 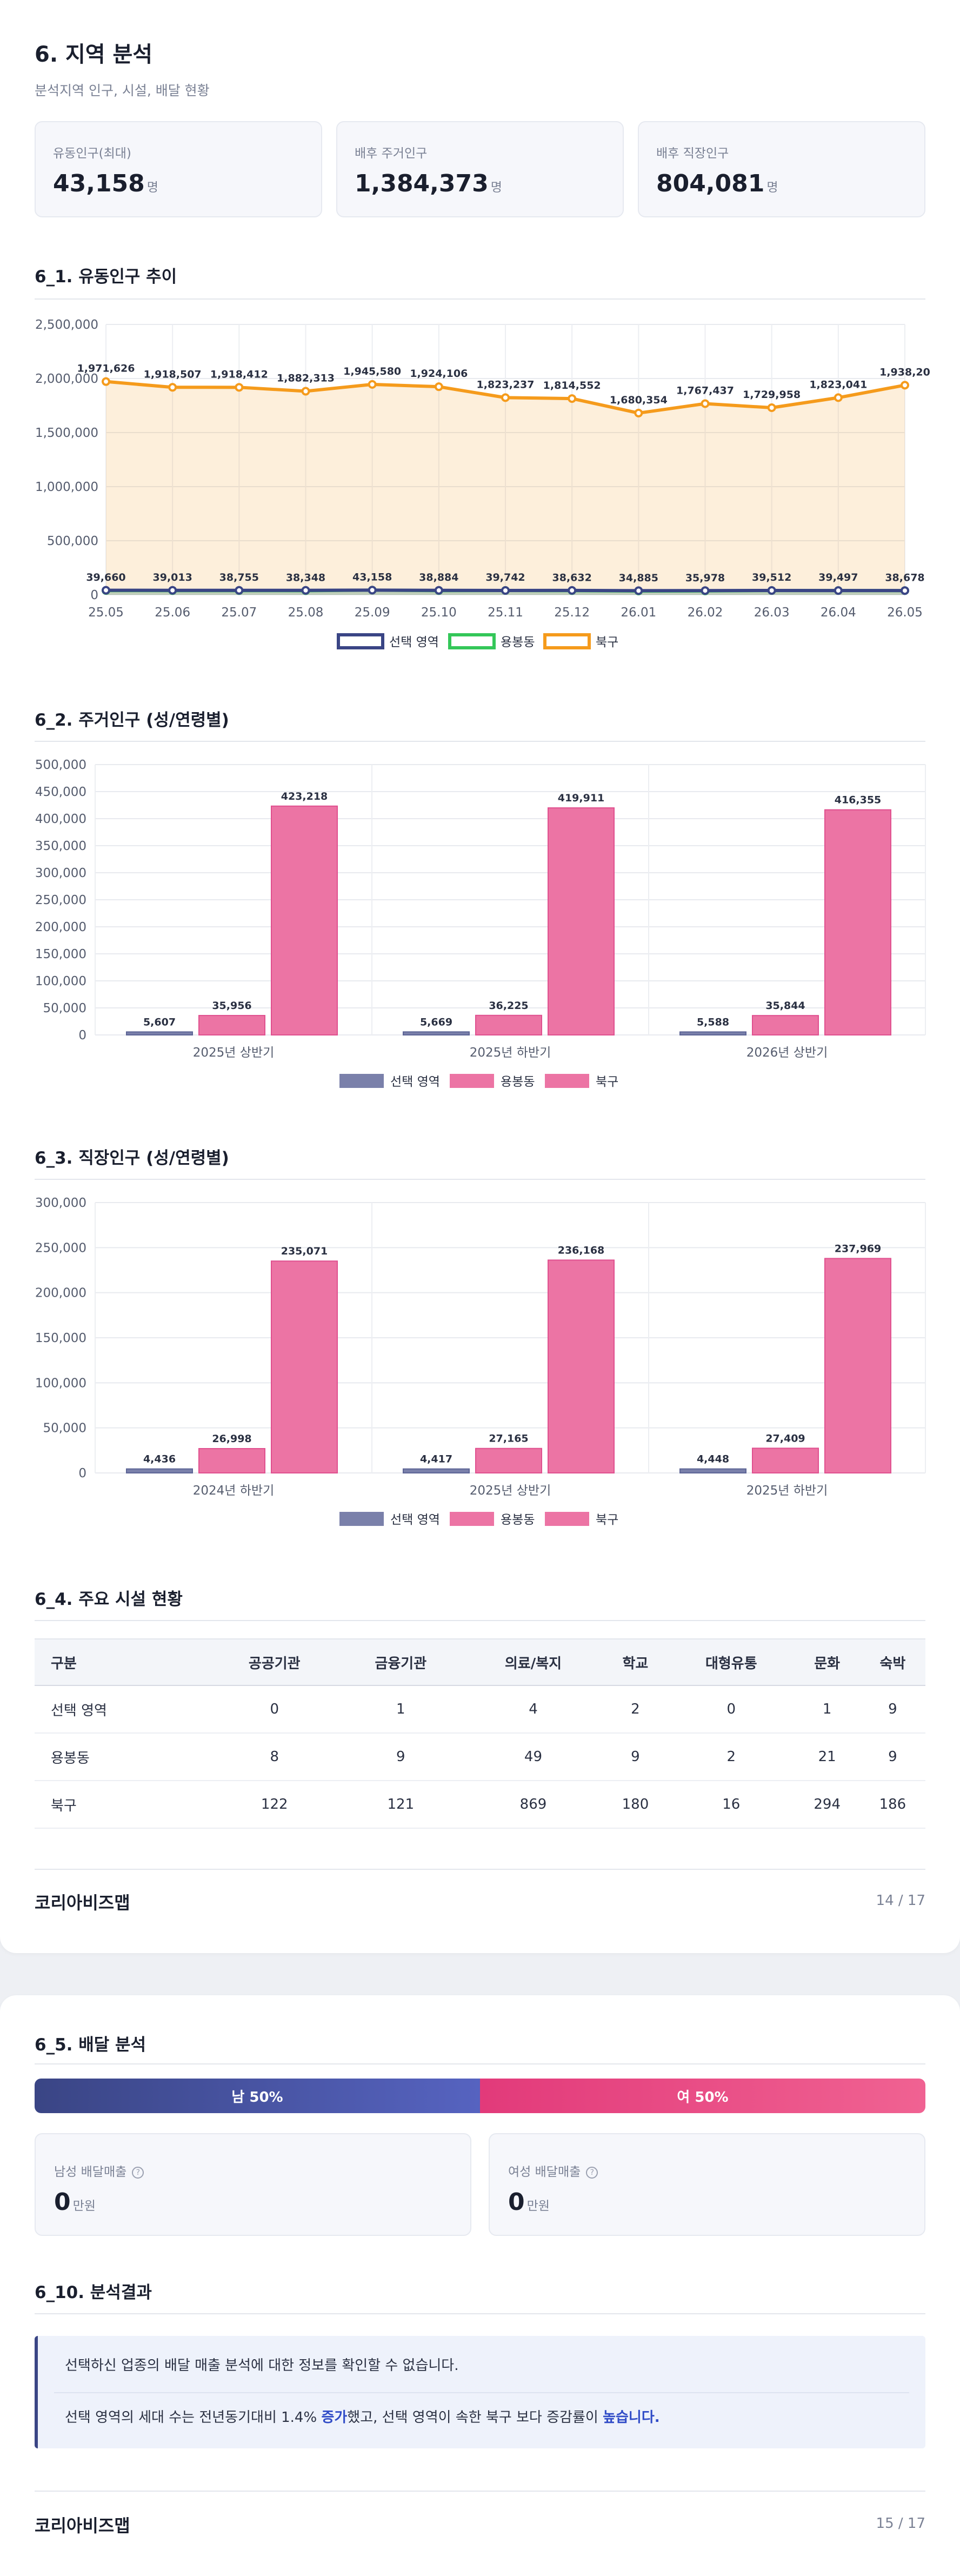 What do you see at coordinates (572, 577) in the screenshot?
I see `data-label: 38,632` at bounding box center [572, 577].